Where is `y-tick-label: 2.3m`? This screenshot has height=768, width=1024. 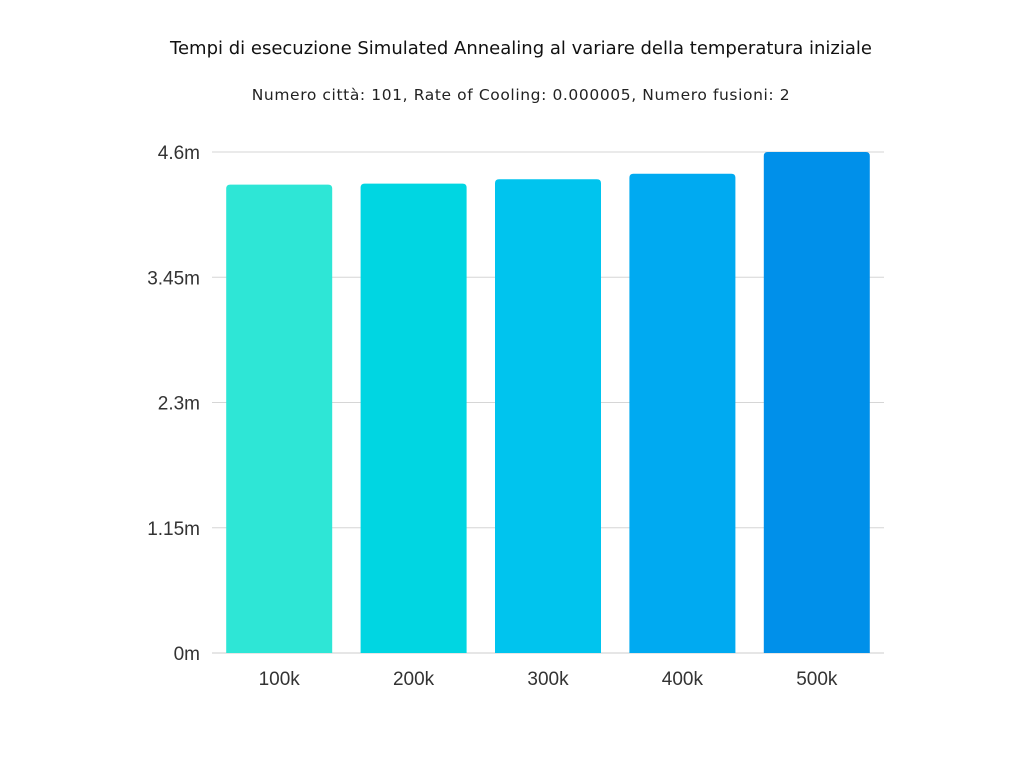
y-tick-label: 2.3m is located at coordinates (179, 404).